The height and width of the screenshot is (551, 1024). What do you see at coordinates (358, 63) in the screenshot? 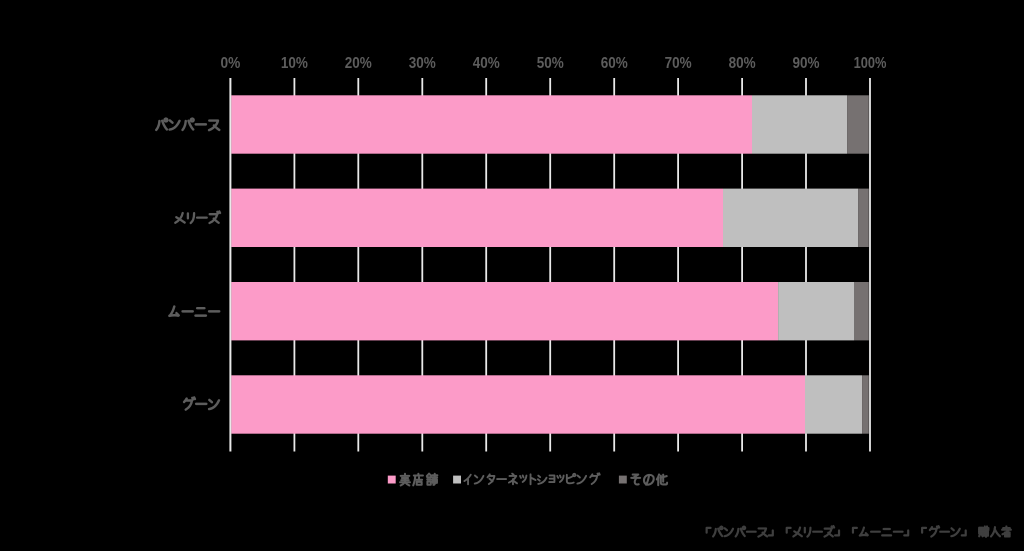
I see `svg-text: 20%` at bounding box center [358, 63].